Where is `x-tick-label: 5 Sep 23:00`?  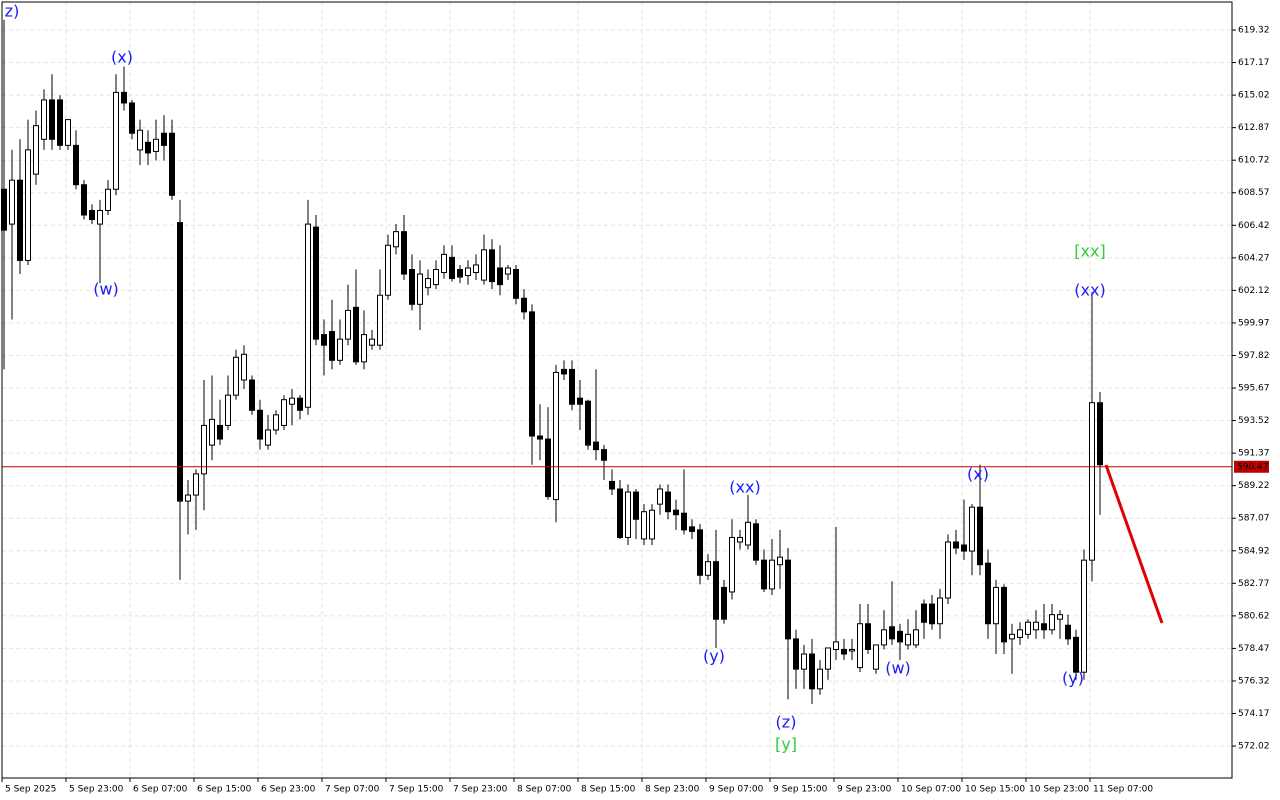
x-tick-label: 5 Sep 23:00 is located at coordinates (96, 790).